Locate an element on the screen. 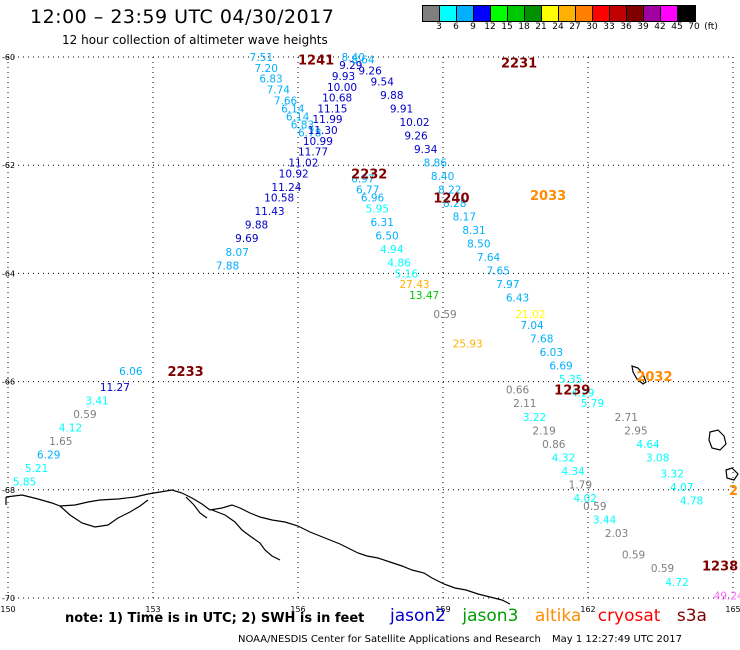 The width and height of the screenshot is (740, 650). wave-height-value: 11.15 is located at coordinates (332, 109).